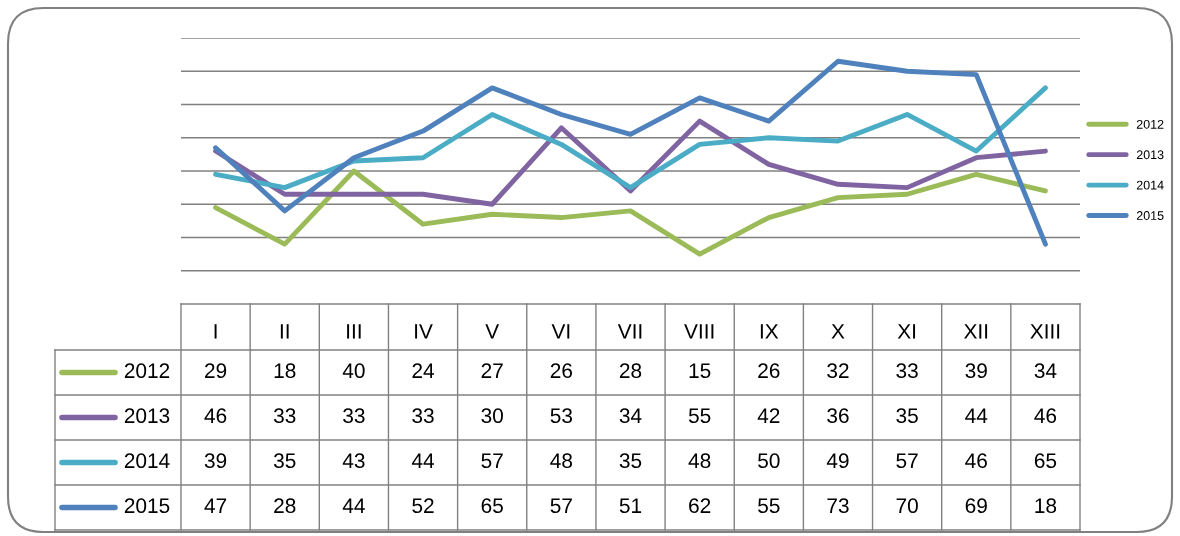 This screenshot has height=536, width=1180. What do you see at coordinates (492, 416) in the screenshot?
I see `data-label: 30` at bounding box center [492, 416].